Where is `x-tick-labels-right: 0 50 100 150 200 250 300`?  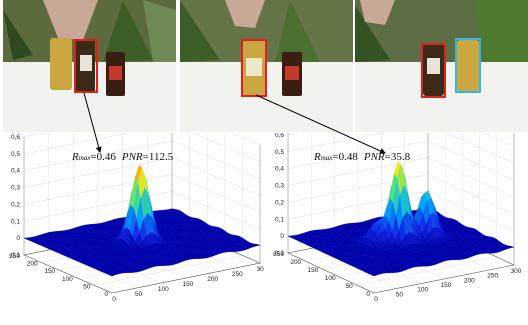
x-tick-labels-right: 0 50 100 150 200 250 300 is located at coordinates (448, 285).